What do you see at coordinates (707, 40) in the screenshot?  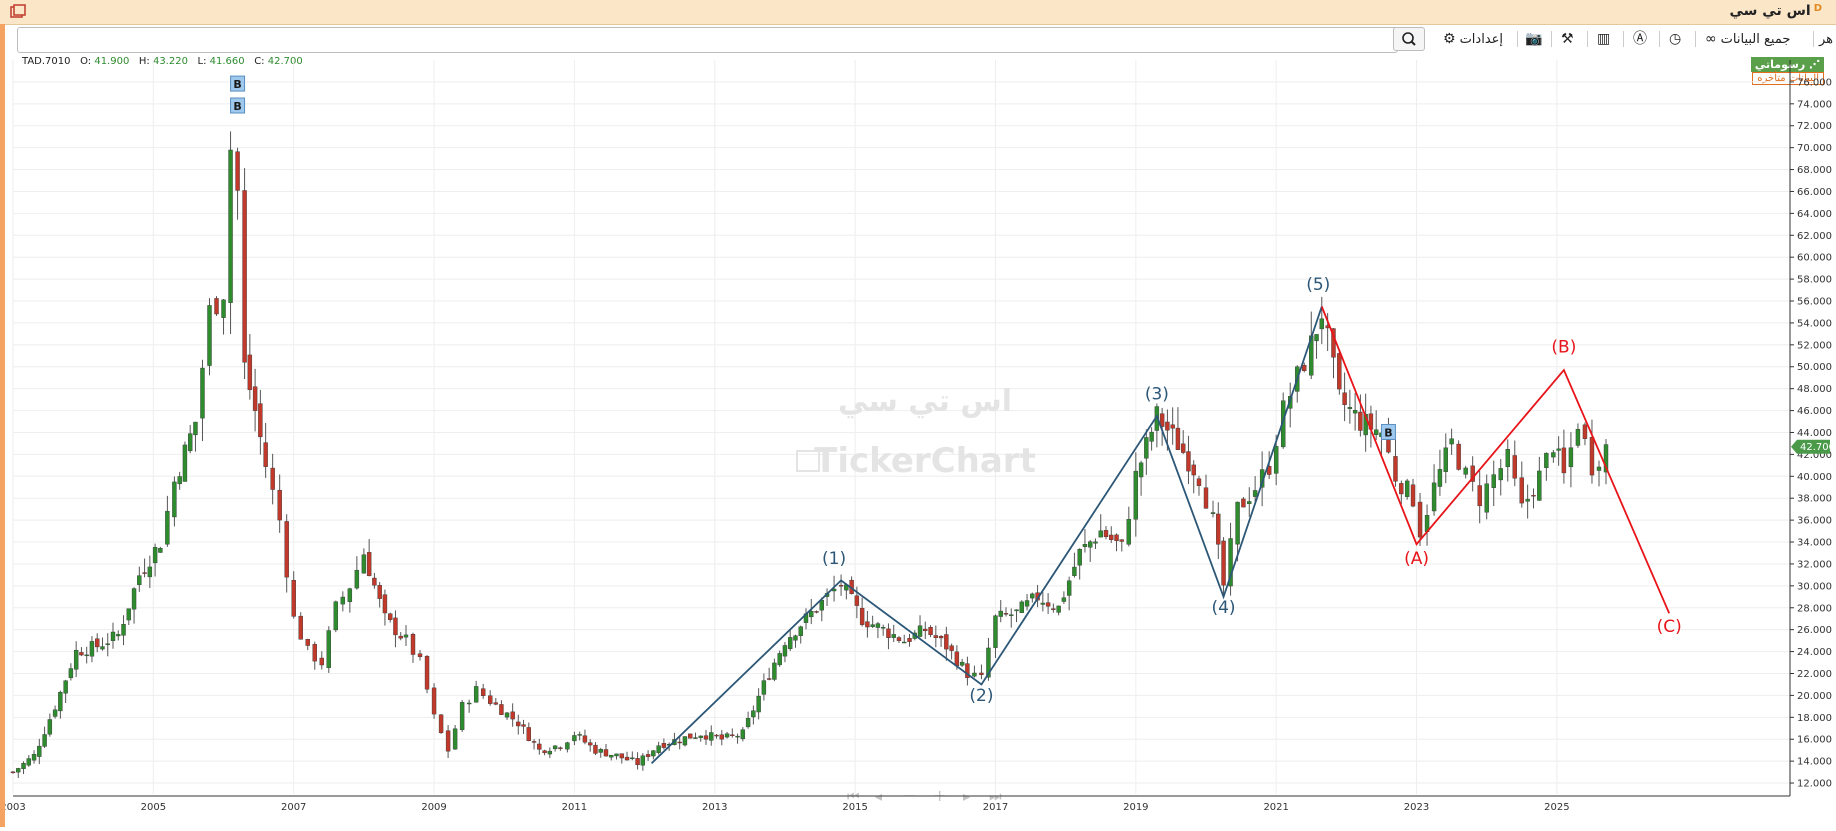 I see `search-input` at bounding box center [707, 40].